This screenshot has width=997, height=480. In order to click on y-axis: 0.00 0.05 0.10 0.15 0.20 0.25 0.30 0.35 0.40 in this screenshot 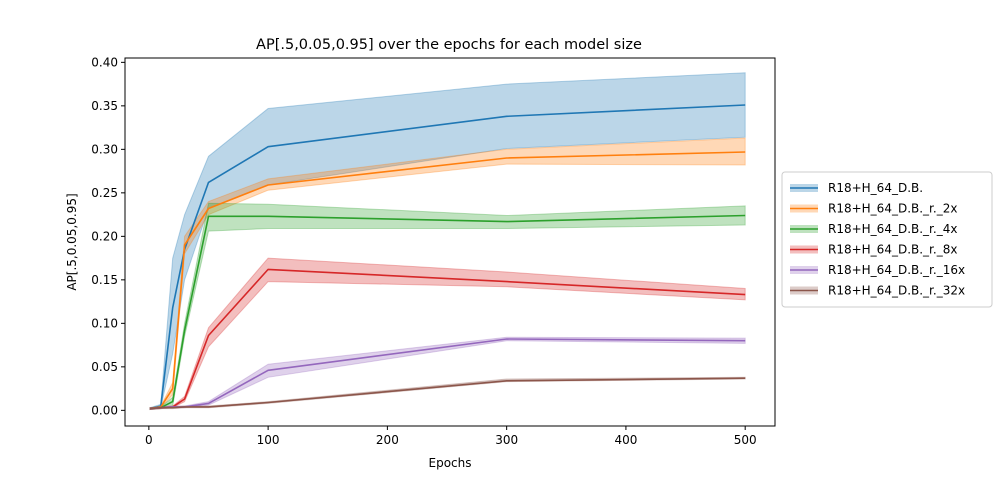, I will do `click(108, 236)`.